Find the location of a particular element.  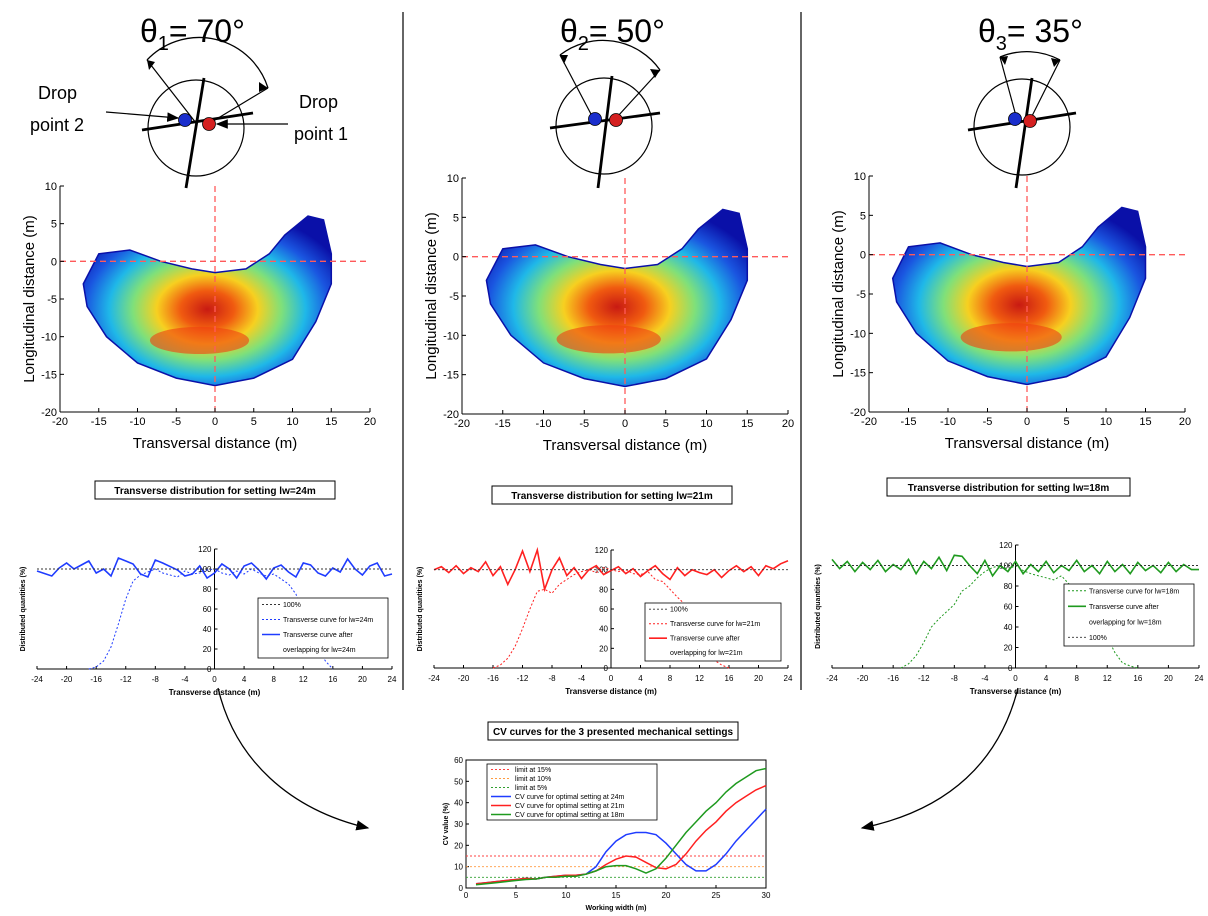

x-tick-label: -4 is located at coordinates (582, 678).